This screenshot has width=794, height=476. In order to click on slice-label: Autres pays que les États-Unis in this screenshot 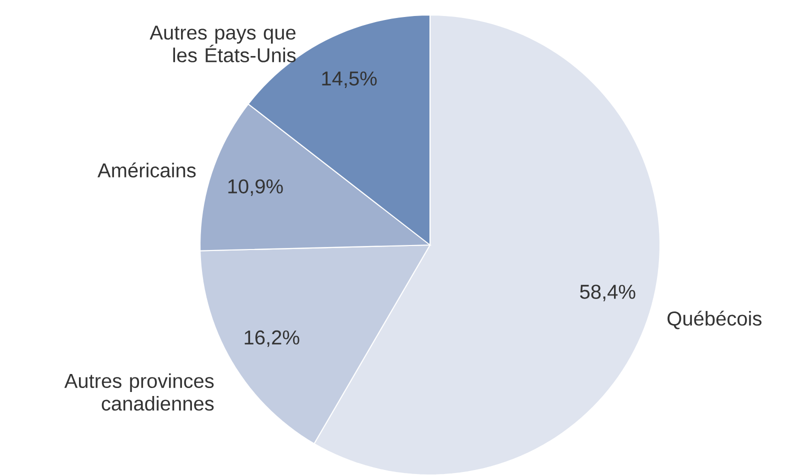, I will do `click(223, 44)`.